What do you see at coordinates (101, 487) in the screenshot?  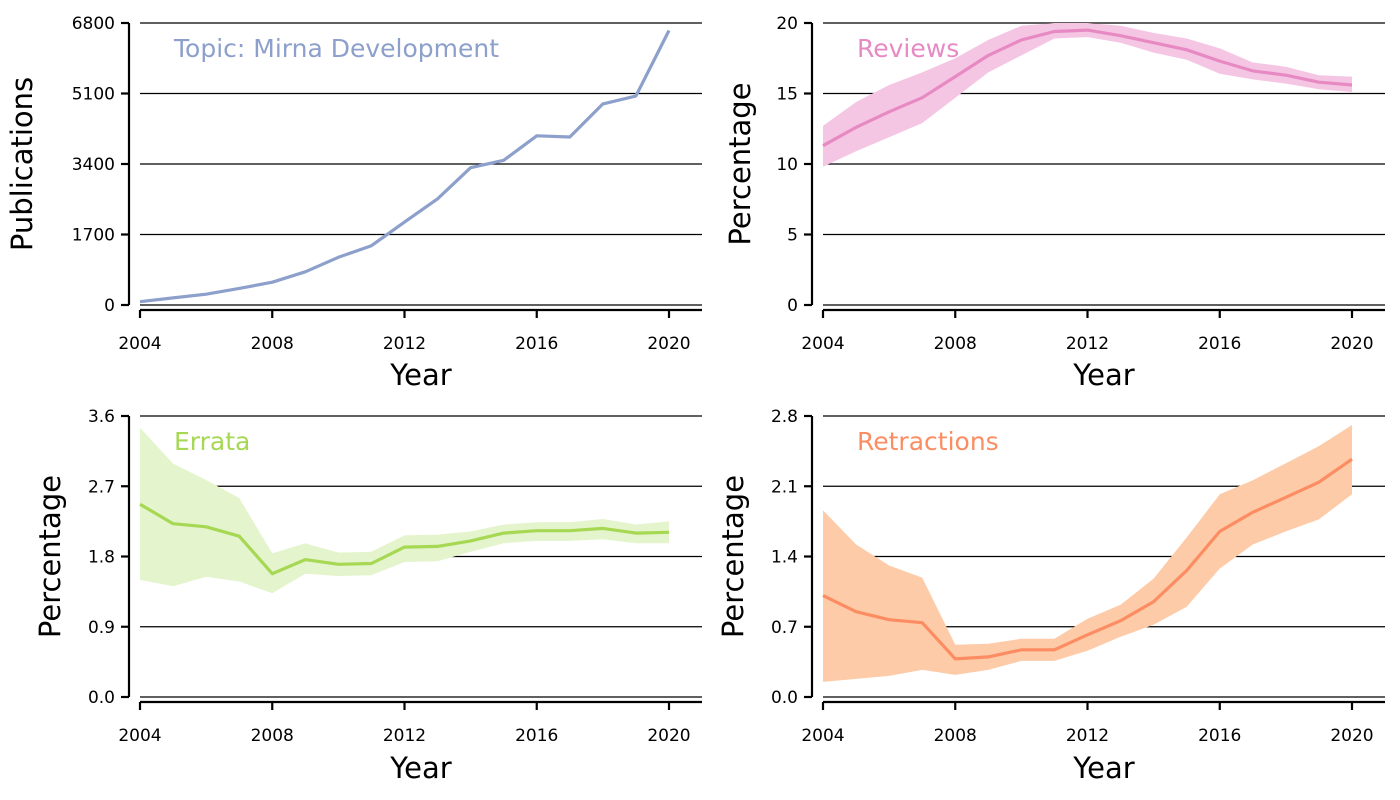 I see `y-tick-label: 2.7` at bounding box center [101, 487].